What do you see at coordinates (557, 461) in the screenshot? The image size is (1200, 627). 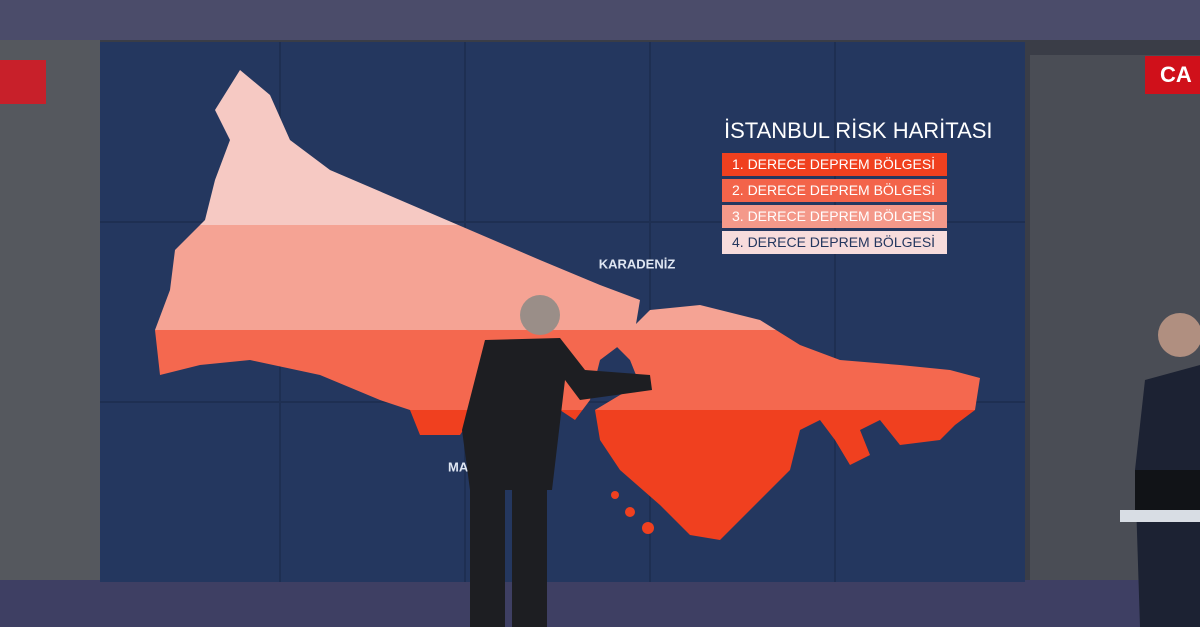 I see `presenter` at bounding box center [557, 461].